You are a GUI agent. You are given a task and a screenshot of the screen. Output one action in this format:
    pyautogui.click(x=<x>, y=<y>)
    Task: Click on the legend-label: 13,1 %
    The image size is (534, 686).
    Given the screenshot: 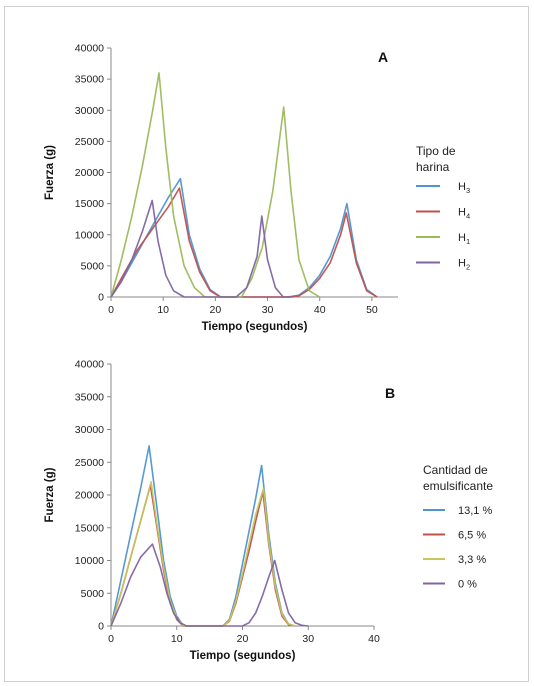 What is the action you would take?
    pyautogui.click(x=475, y=511)
    